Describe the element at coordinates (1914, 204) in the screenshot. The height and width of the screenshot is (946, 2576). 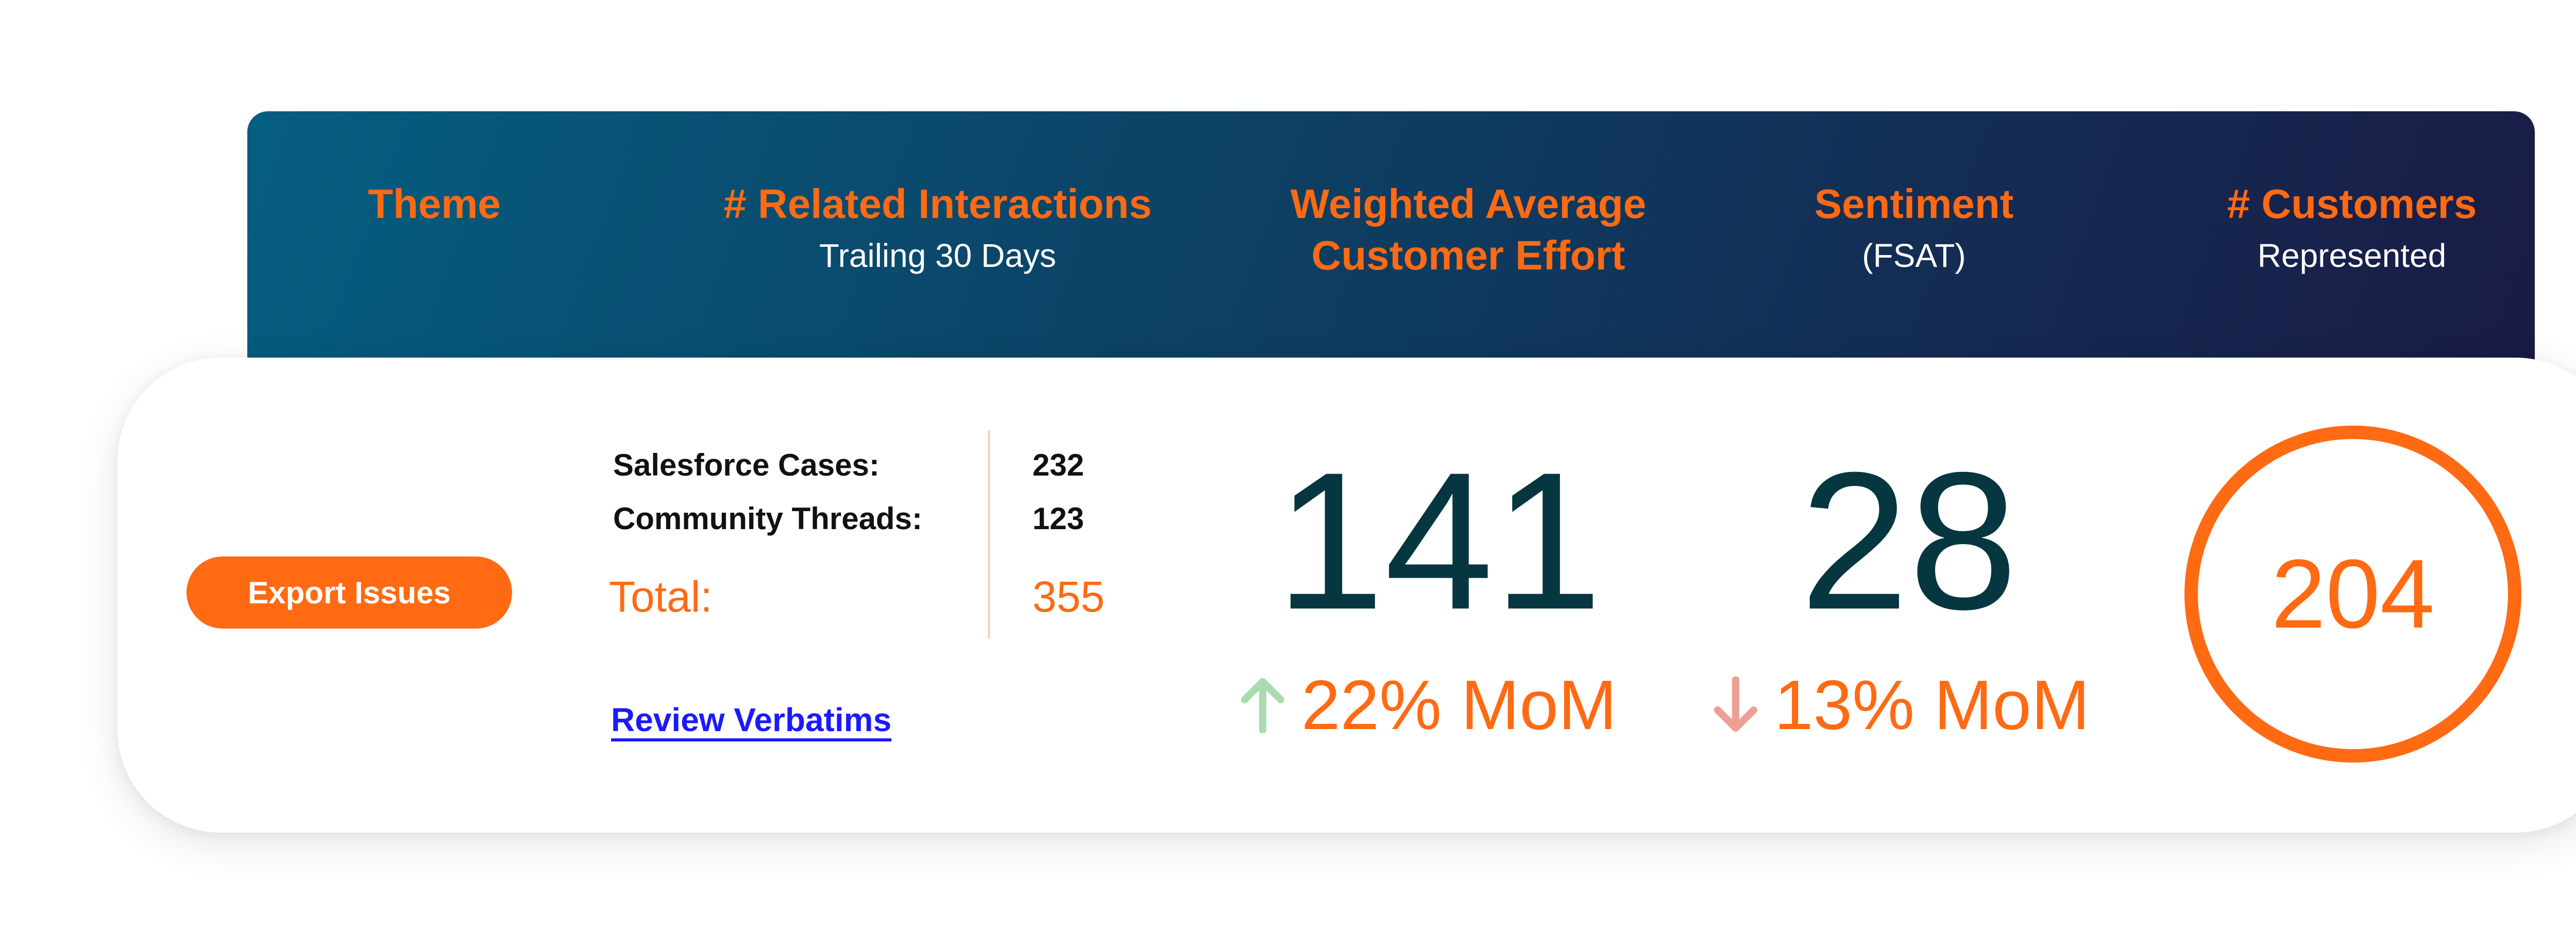
I see `header-title-sentiment: Sentiment` at that location.